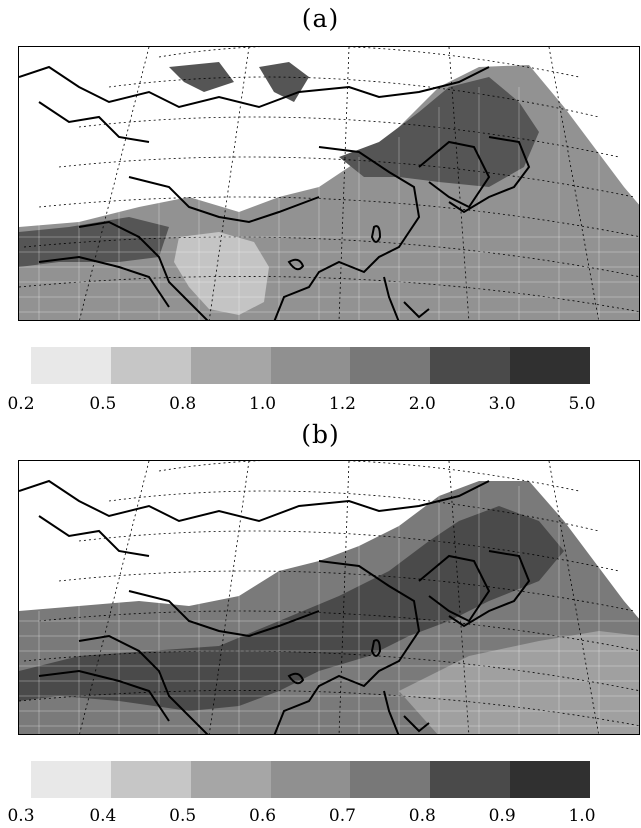 The image size is (641, 828). Describe the element at coordinates (502, 816) in the screenshot. I see `colorbar-tick-label: 0.9` at that location.